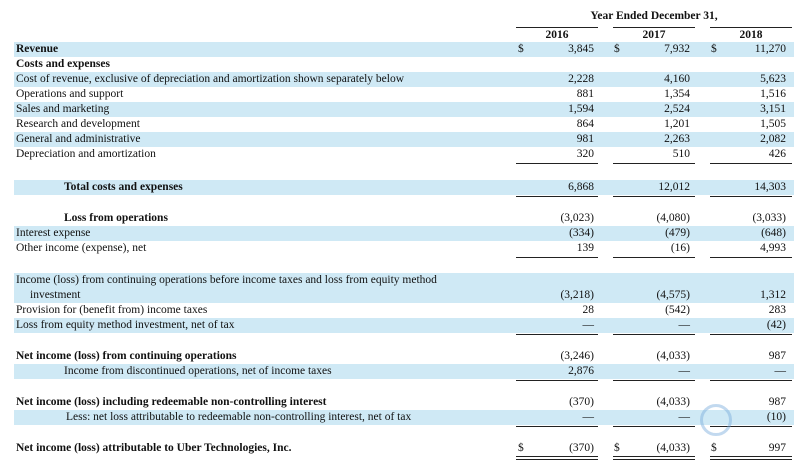 This screenshot has height=460, width=800. Describe the element at coordinates (773, 248) in the screenshot. I see `value-2018: 4,993` at that location.